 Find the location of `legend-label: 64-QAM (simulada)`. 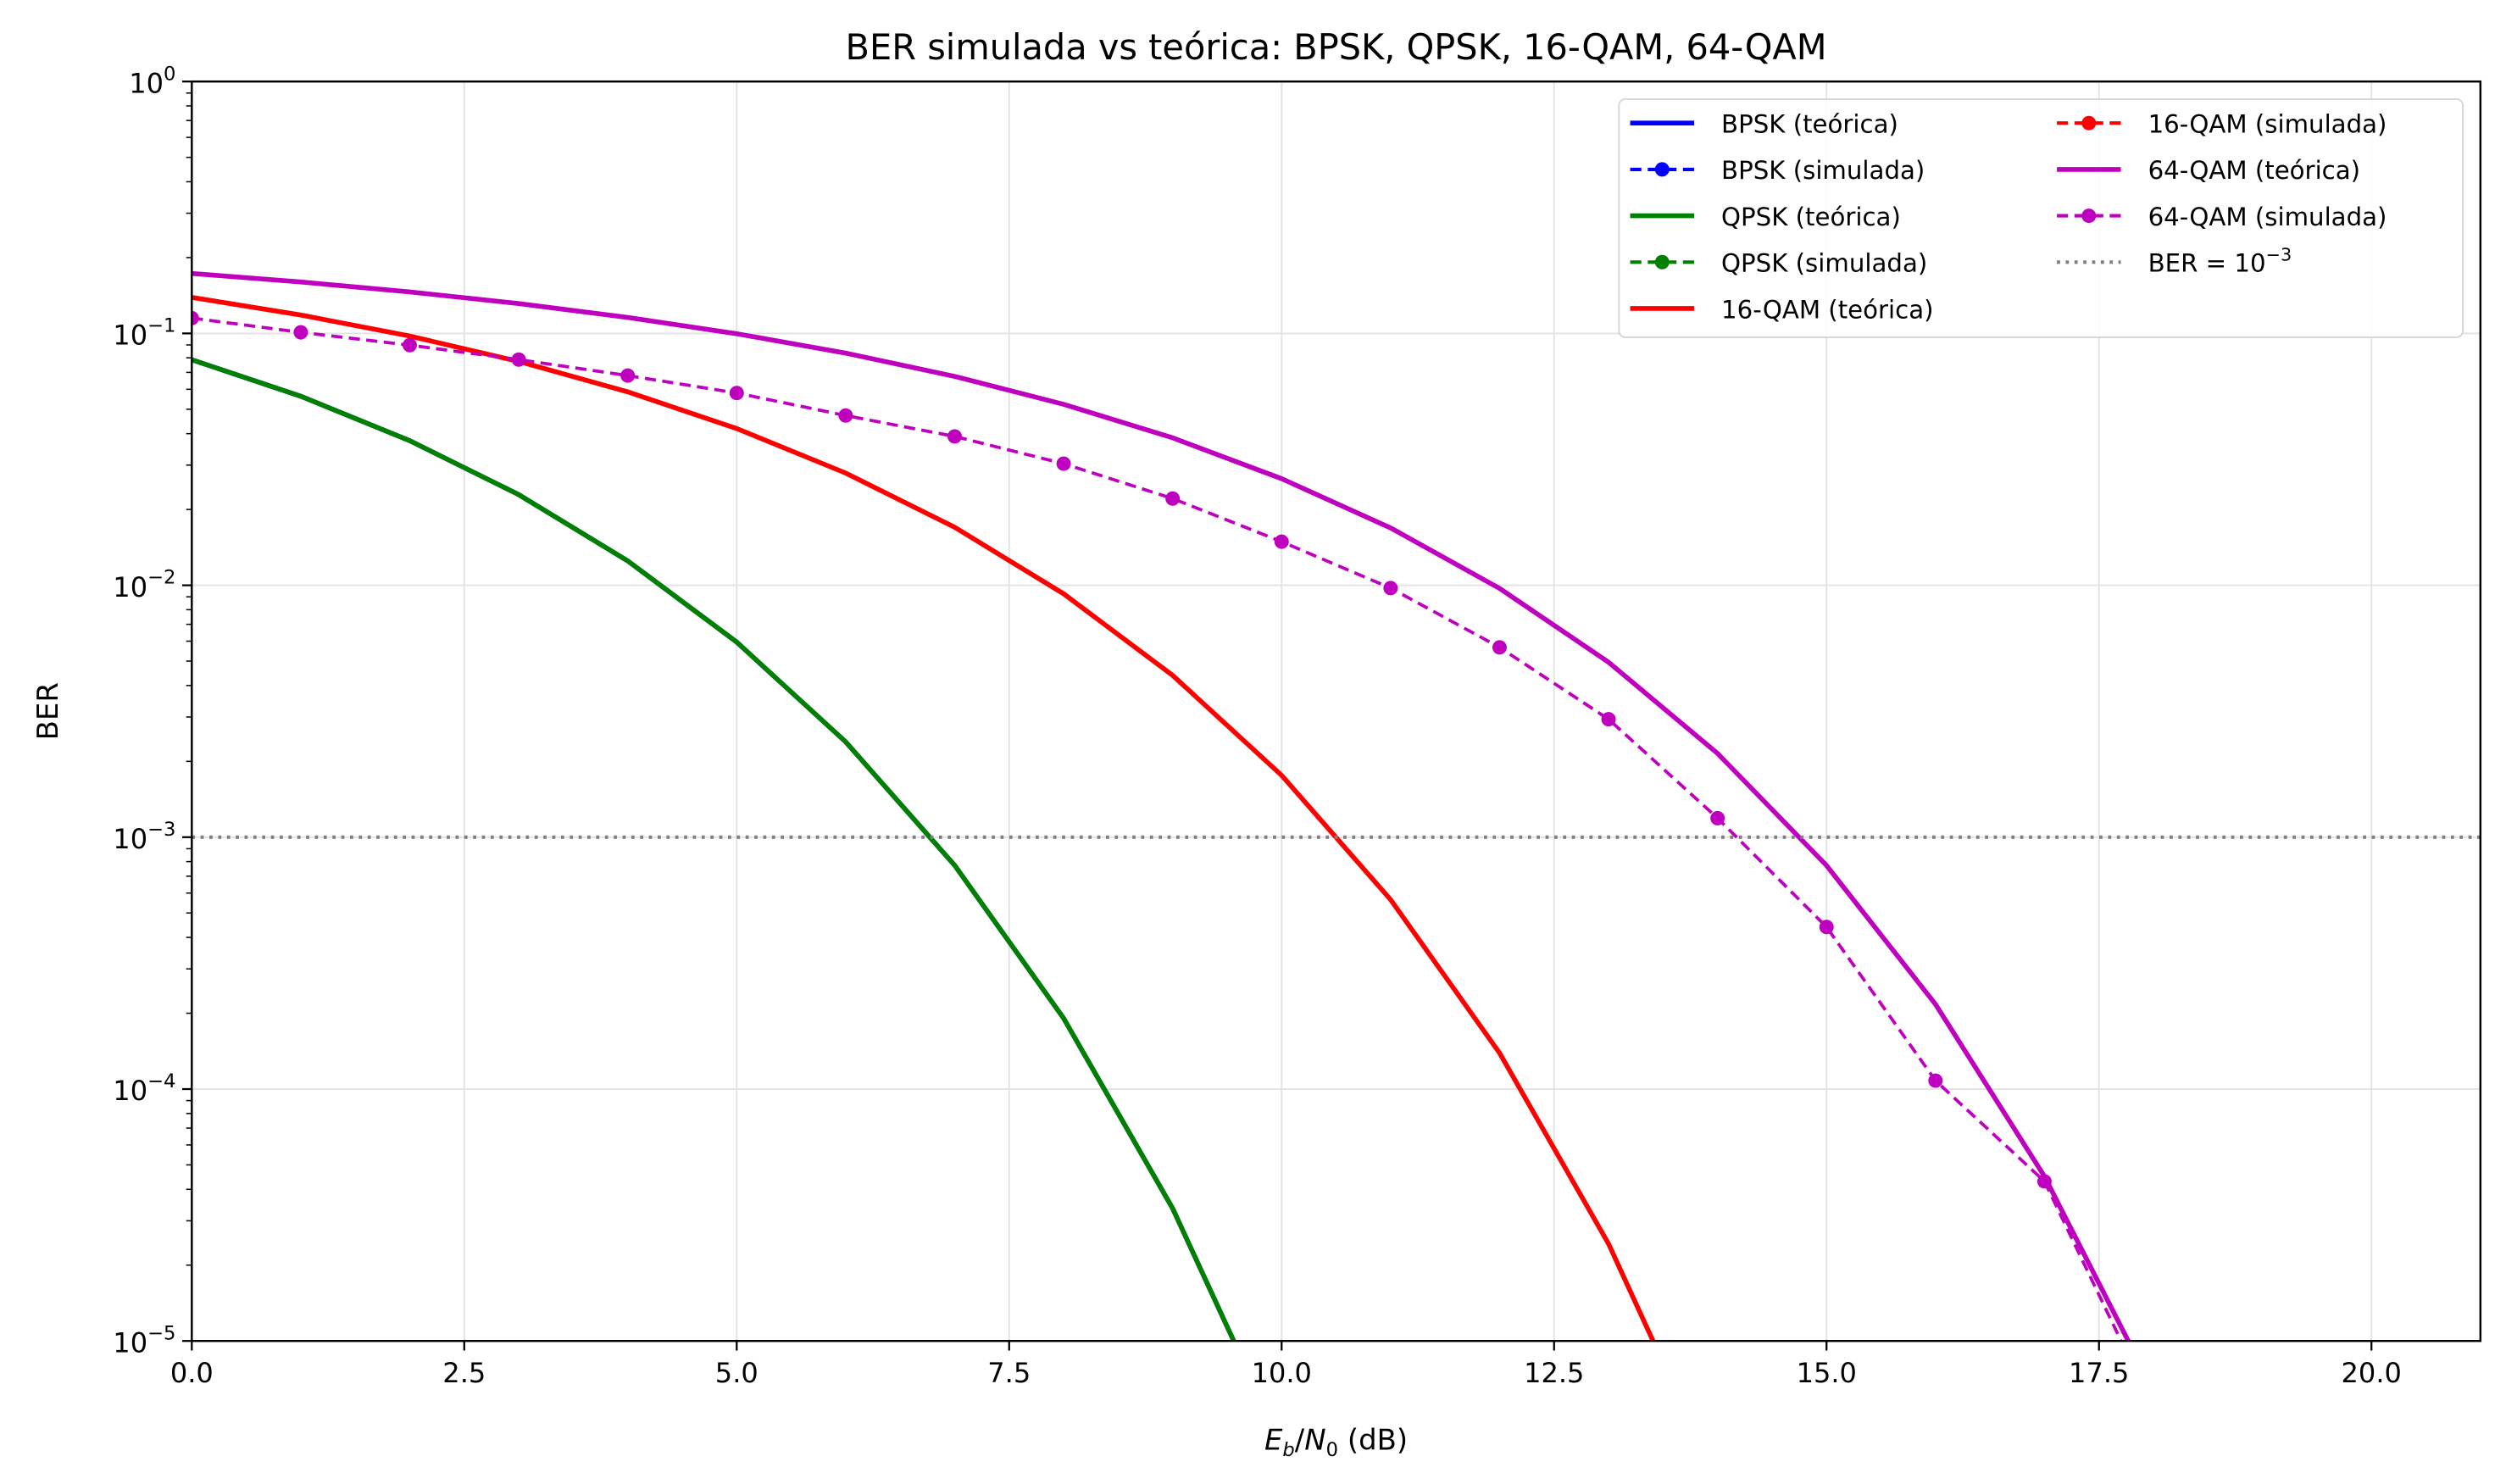

legend-label: 64-QAM (simulada) is located at coordinates (2267, 217).